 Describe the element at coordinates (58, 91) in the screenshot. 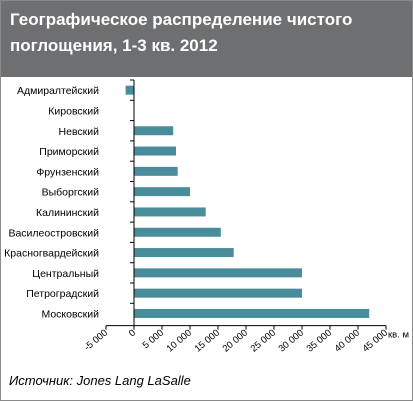

I see `category-label: Адмиралтейский` at that location.